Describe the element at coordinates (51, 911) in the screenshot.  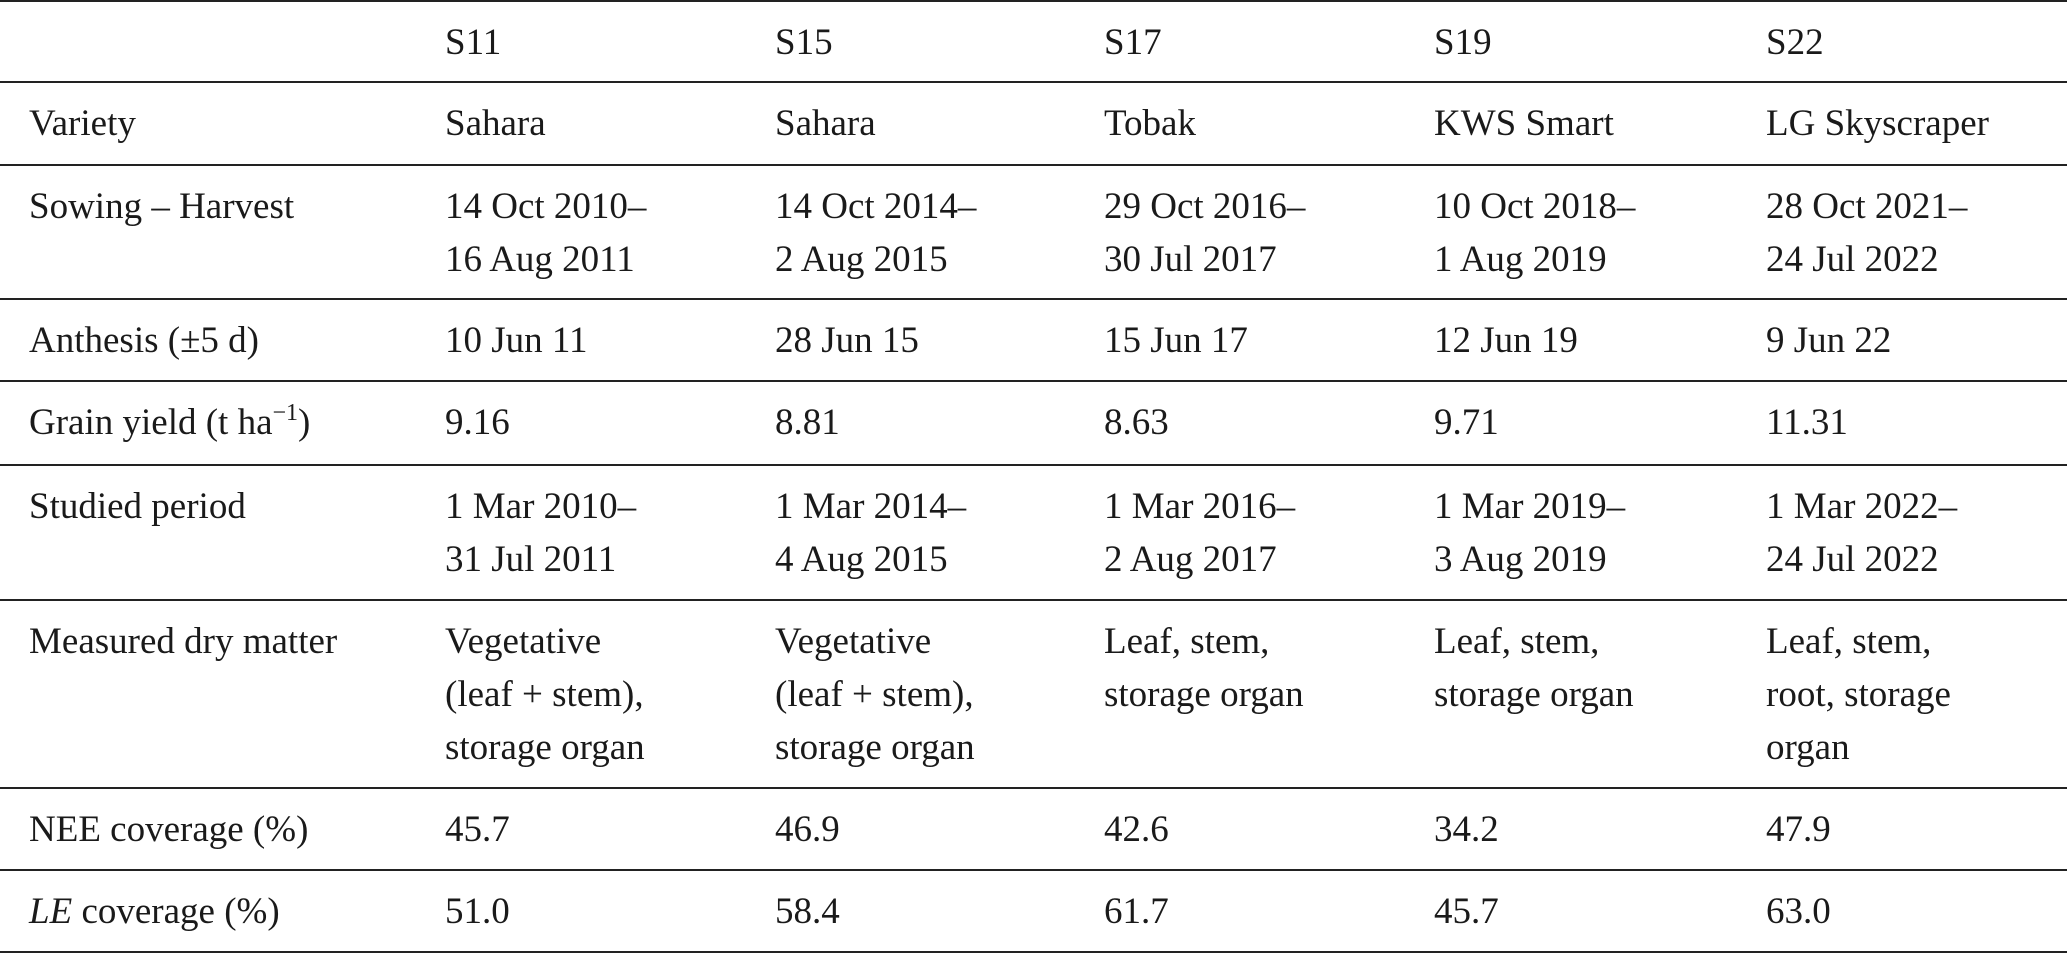
I see `label-italic: LE` at that location.